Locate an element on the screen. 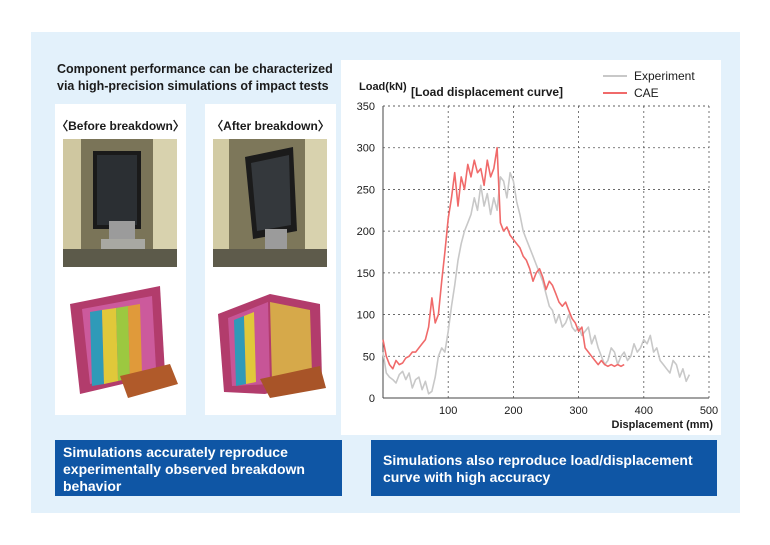  y-tick-label: 250 is located at coordinates (366, 190).